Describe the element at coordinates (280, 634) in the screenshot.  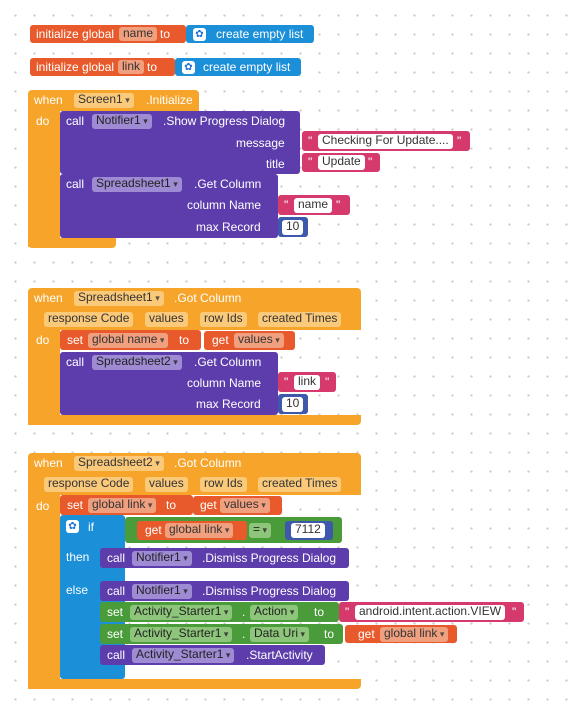
I see `datauri-property-dropdown: Data Uri` at that location.